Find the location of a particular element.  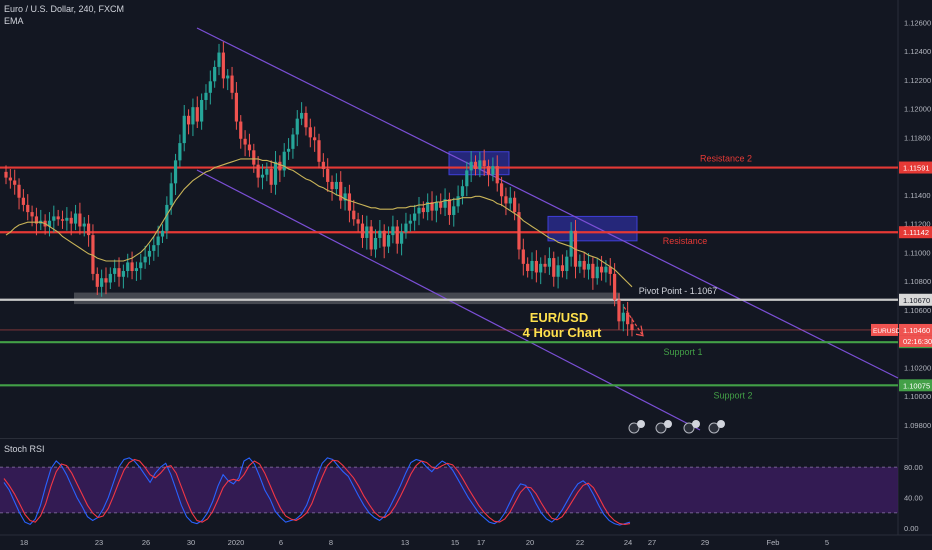

rsi-tick-label: 0.00 is located at coordinates (911, 528).